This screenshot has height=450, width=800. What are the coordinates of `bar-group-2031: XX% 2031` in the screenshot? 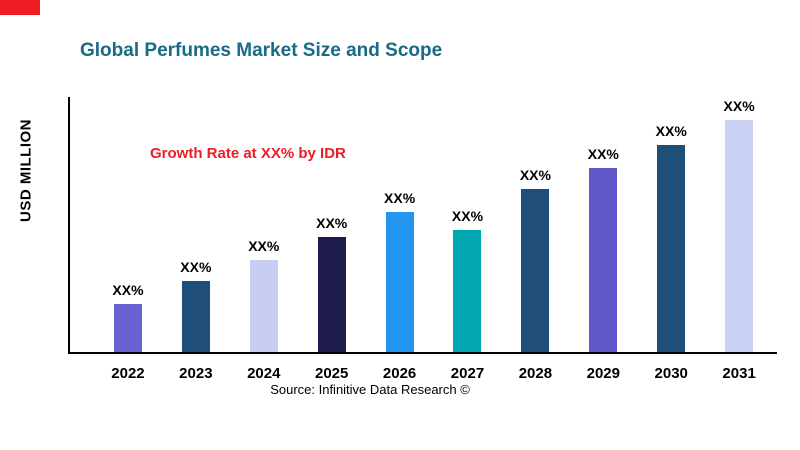 It's located at (739, 239).